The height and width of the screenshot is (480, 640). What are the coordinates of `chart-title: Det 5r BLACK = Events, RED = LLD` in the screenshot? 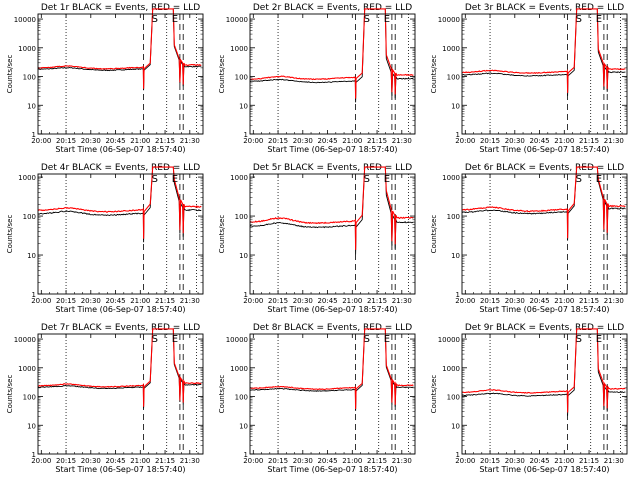 It's located at (332, 168).